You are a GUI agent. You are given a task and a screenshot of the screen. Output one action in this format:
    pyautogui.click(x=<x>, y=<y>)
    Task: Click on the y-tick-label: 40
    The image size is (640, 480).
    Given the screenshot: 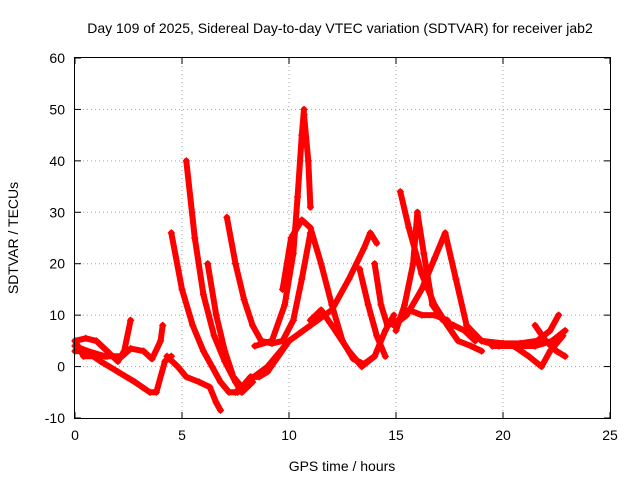 What is the action you would take?
    pyautogui.click(x=57, y=161)
    